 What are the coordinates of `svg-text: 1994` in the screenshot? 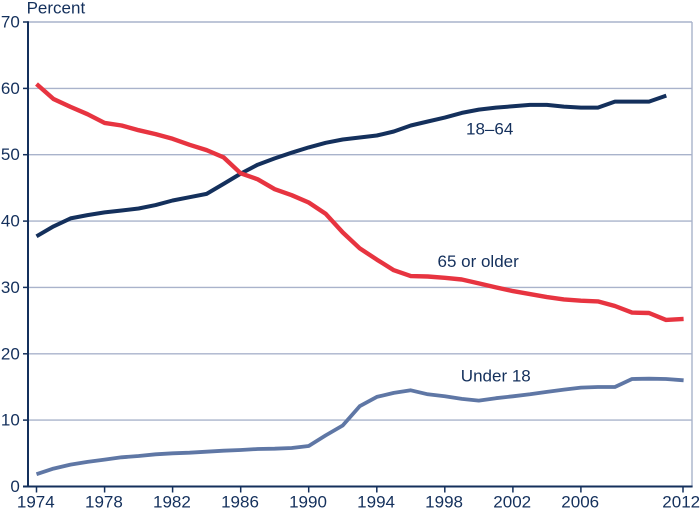 It's located at (376, 501).